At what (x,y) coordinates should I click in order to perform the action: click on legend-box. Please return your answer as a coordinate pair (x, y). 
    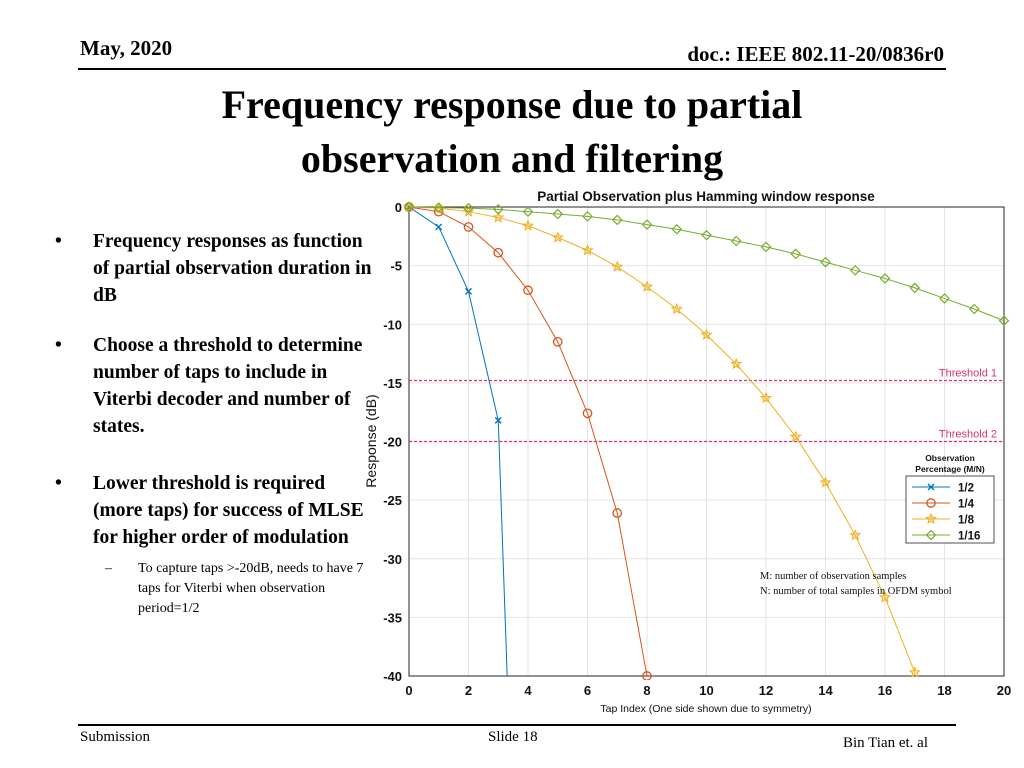
    Looking at the image, I should click on (950, 509).